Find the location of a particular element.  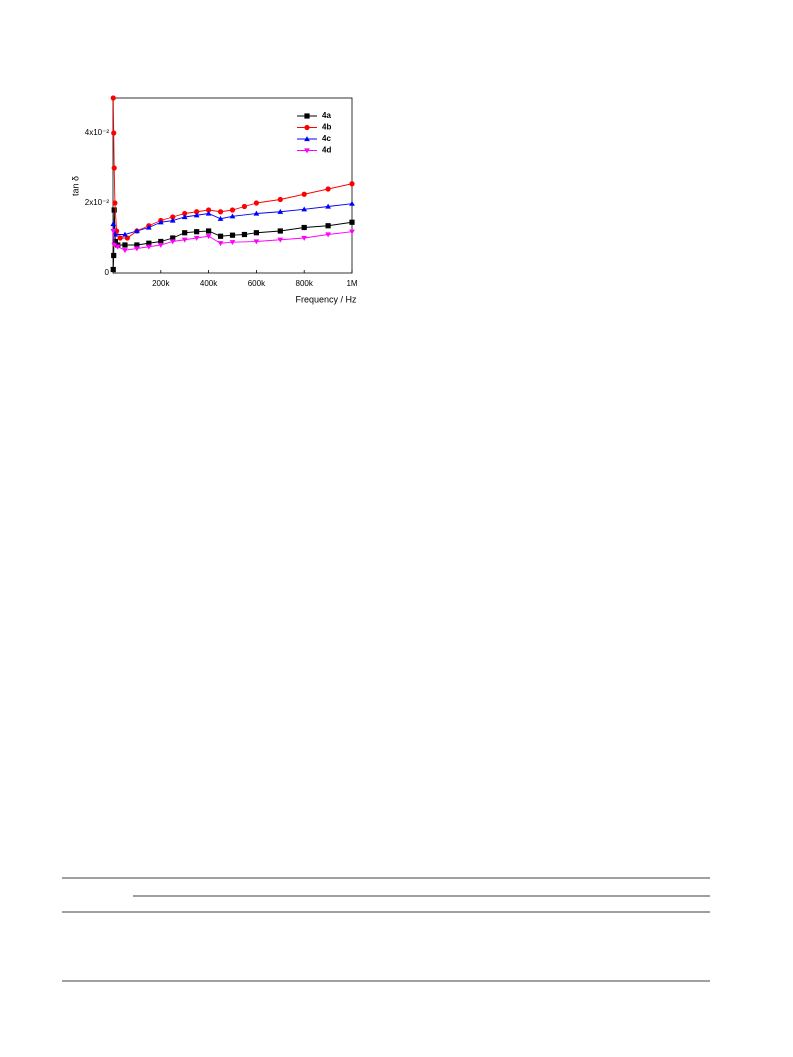

x-tick-label: 200k is located at coordinates (161, 283).